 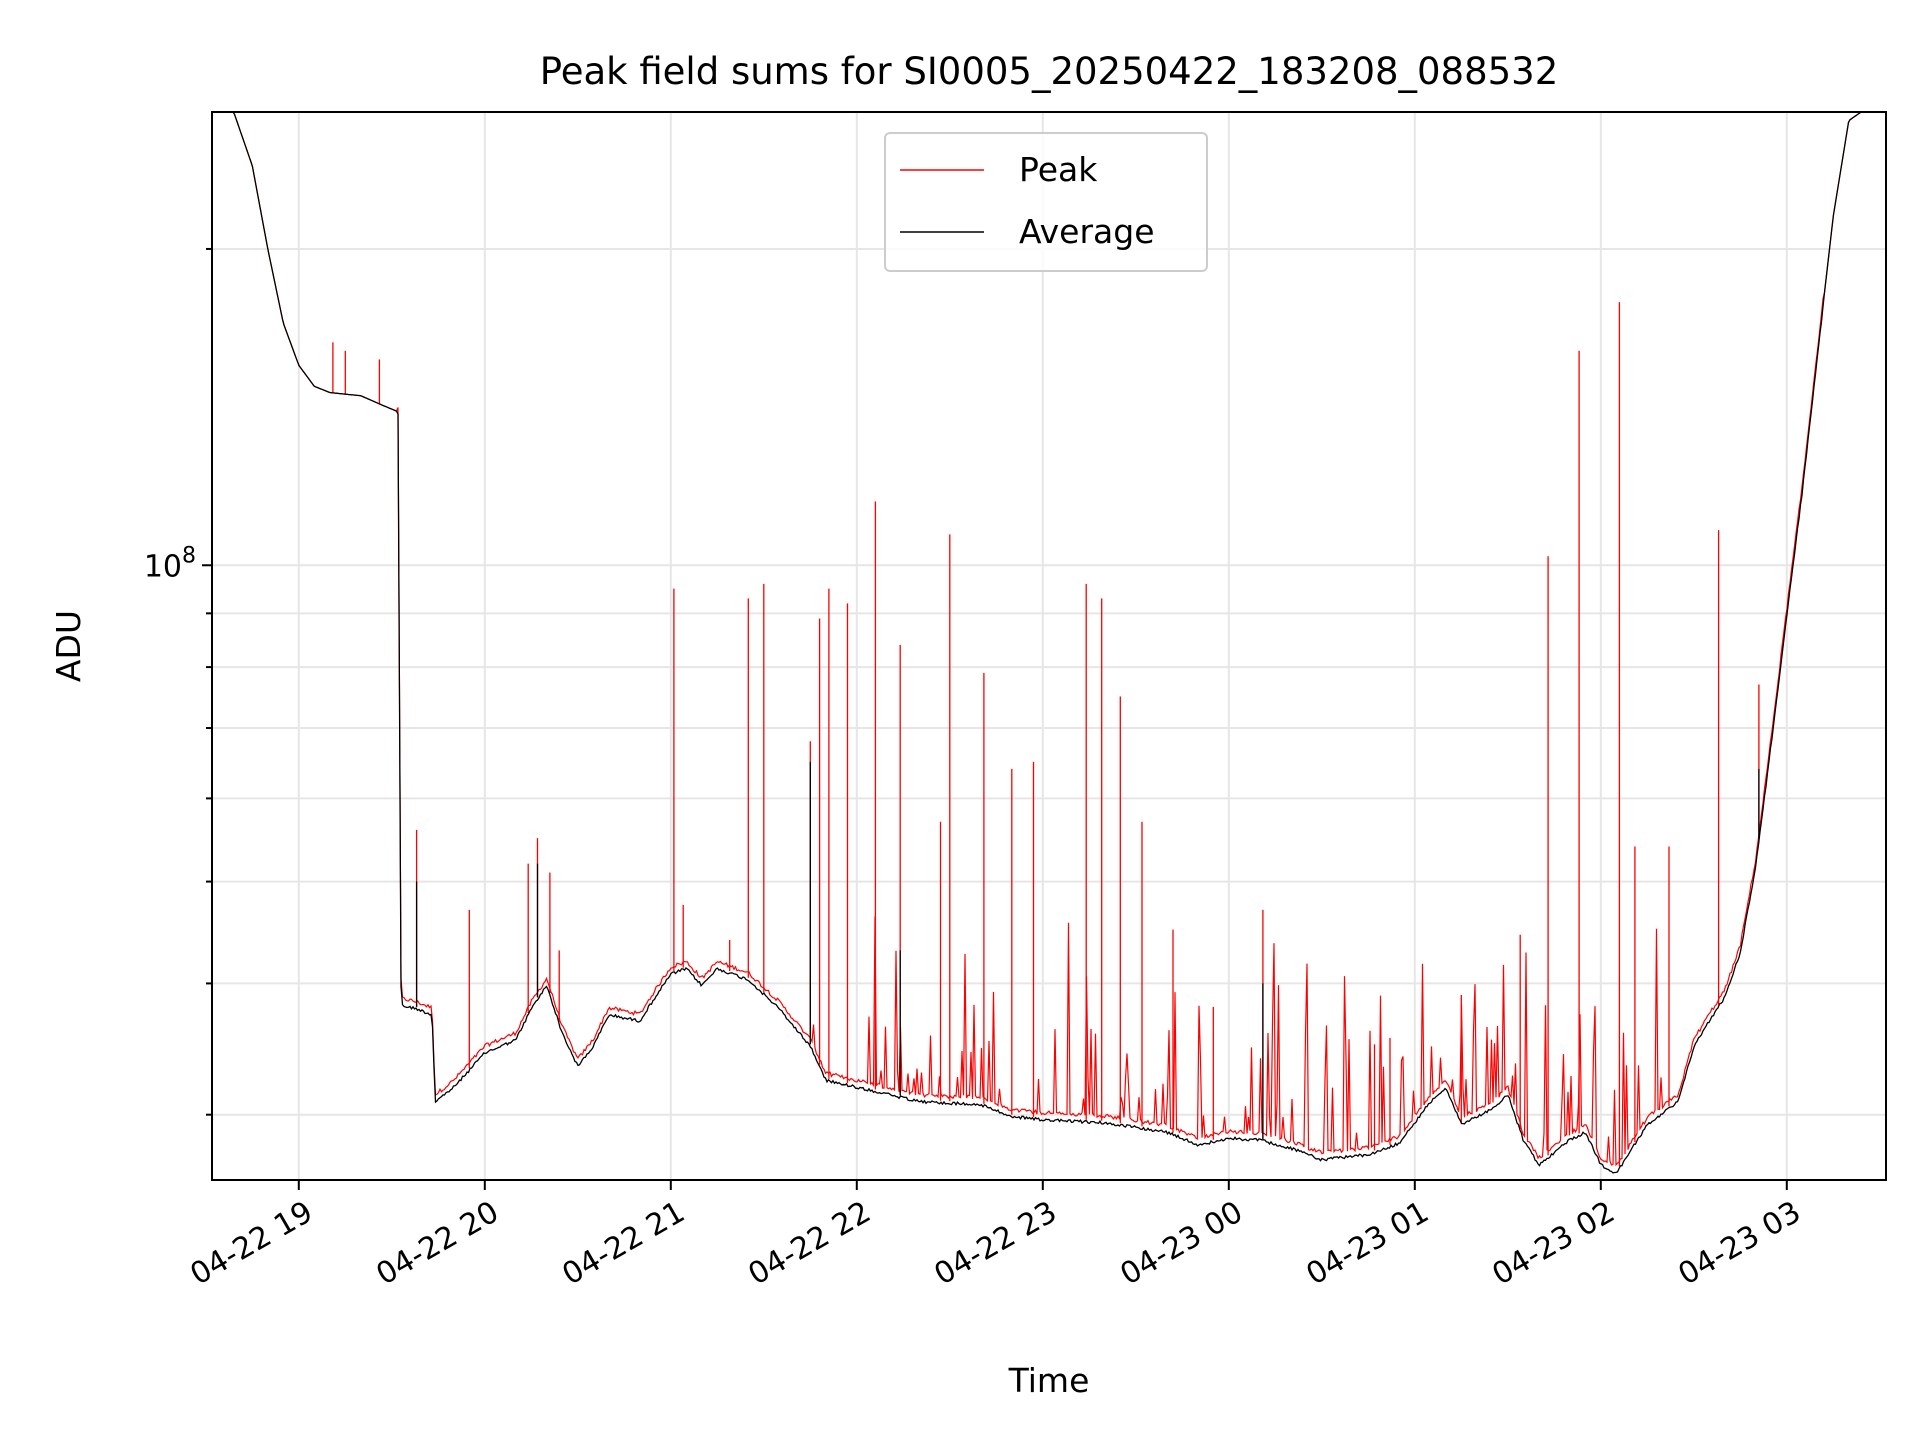 What do you see at coordinates (1049, 1380) in the screenshot?
I see `x-axis-label: Time` at bounding box center [1049, 1380].